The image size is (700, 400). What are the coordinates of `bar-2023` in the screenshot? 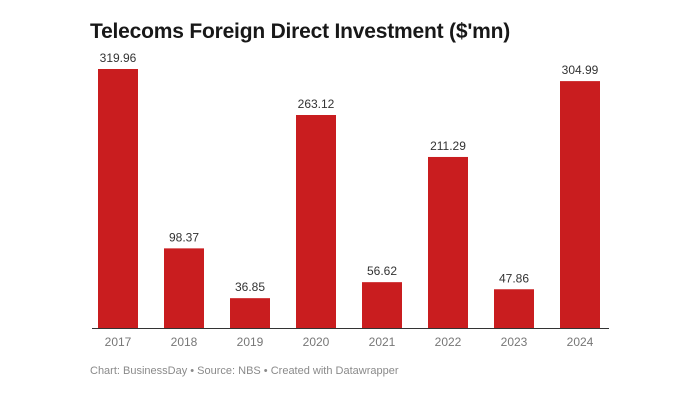 It's located at (514, 308).